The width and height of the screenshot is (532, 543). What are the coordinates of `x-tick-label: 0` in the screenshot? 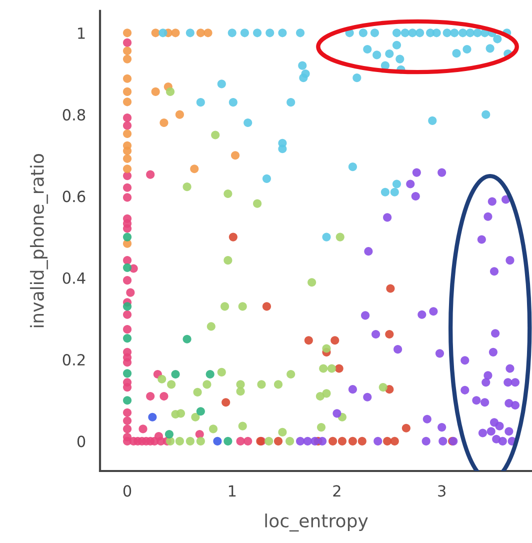 It's located at (127, 491).